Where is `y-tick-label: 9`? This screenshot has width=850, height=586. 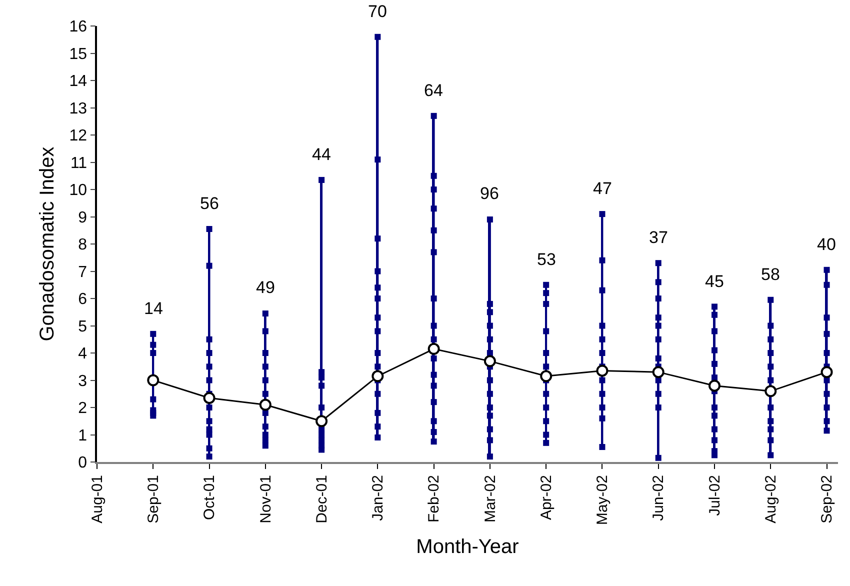
y-tick-label: 9 is located at coordinates (83, 217).